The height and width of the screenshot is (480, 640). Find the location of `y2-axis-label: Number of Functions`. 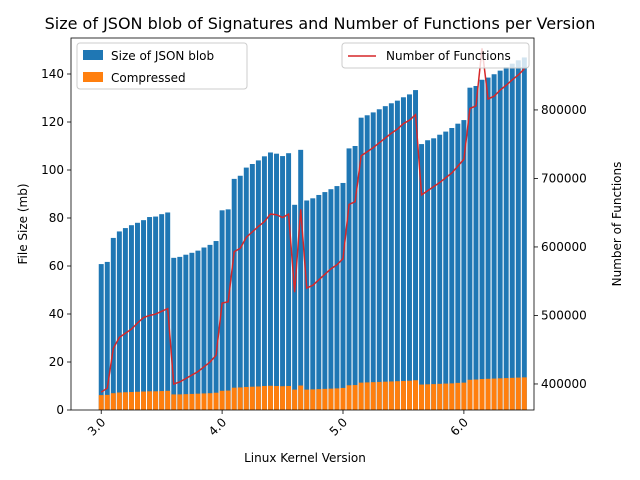

y2-axis-label: Number of Functions is located at coordinates (617, 224).